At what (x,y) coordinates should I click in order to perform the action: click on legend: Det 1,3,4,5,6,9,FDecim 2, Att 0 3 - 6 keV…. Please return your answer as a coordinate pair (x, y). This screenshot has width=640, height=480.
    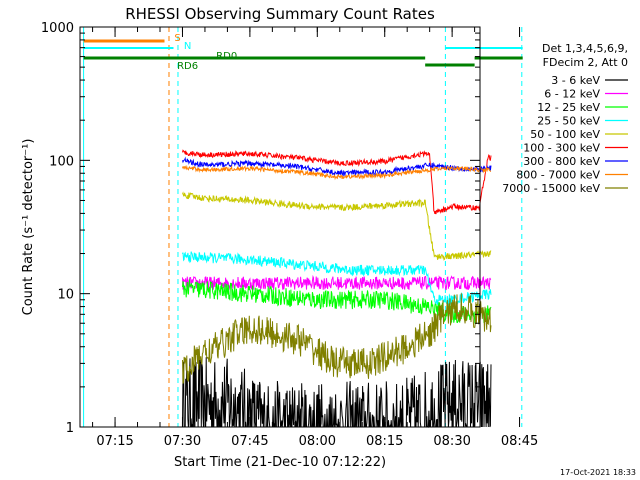
    Looking at the image, I should click on (565, 118).